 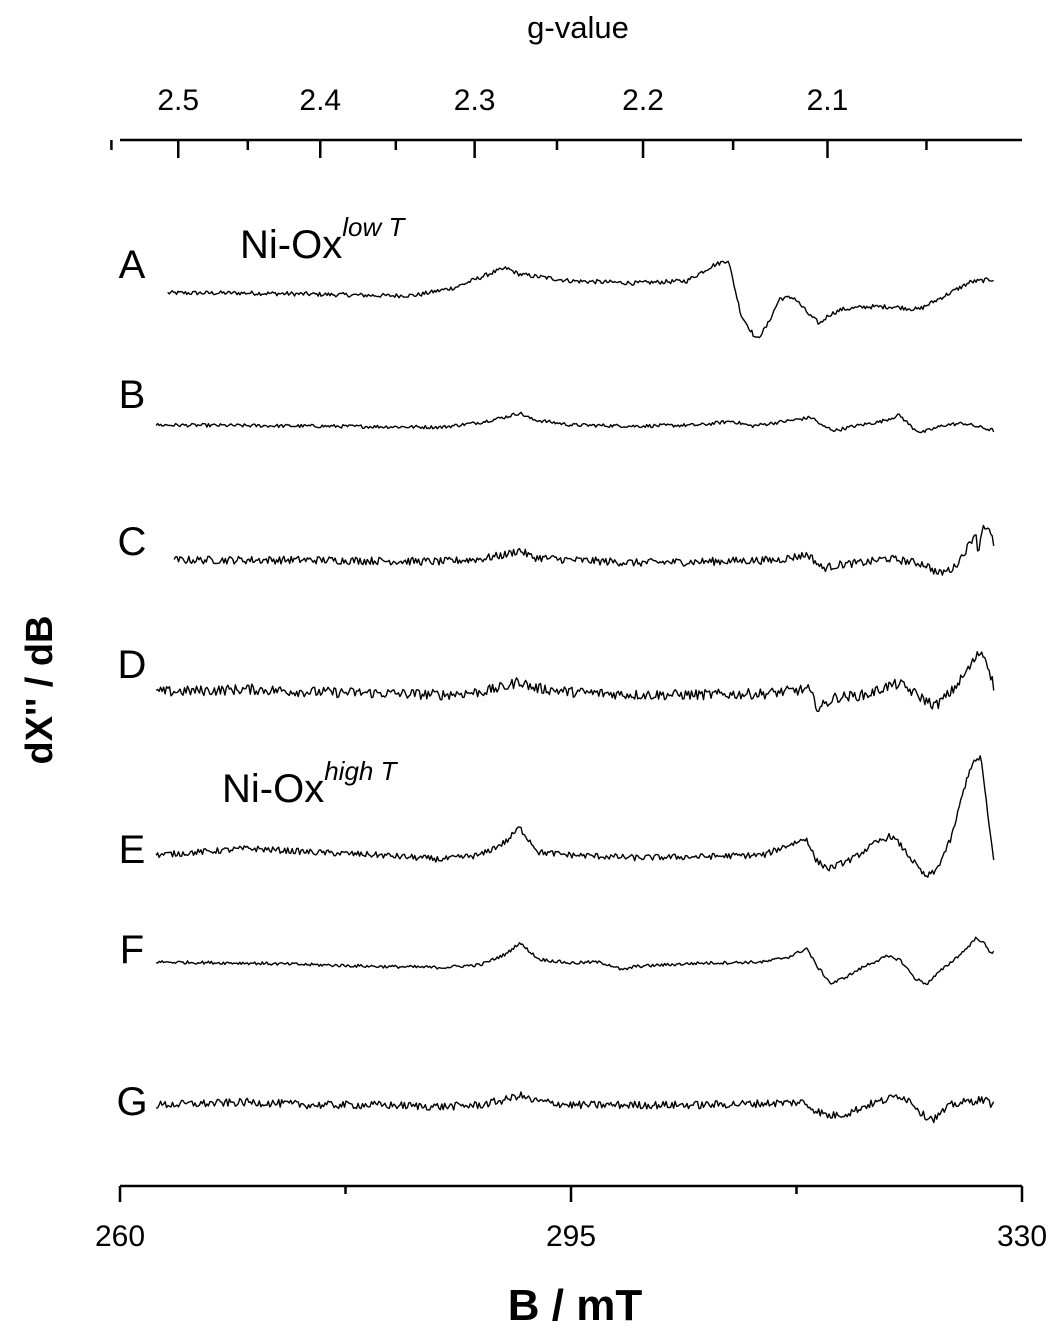 I want to click on bottom-tick-label: 260, so click(x=120, y=1236).